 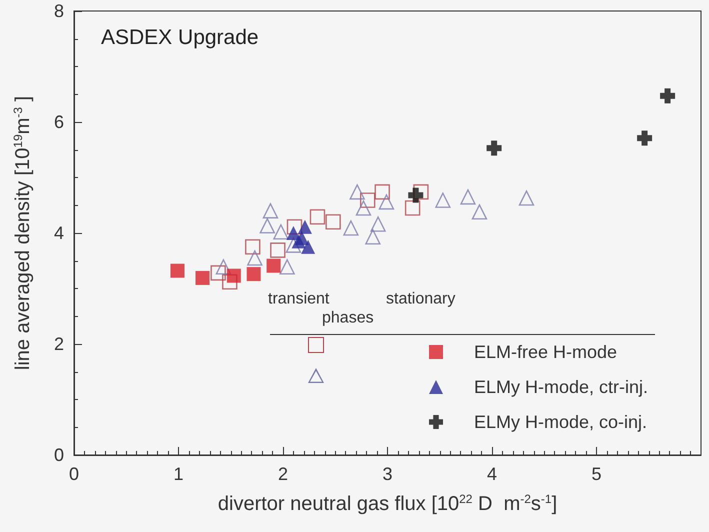 I want to click on text: ASDEX Upgrade, so click(x=180, y=37).